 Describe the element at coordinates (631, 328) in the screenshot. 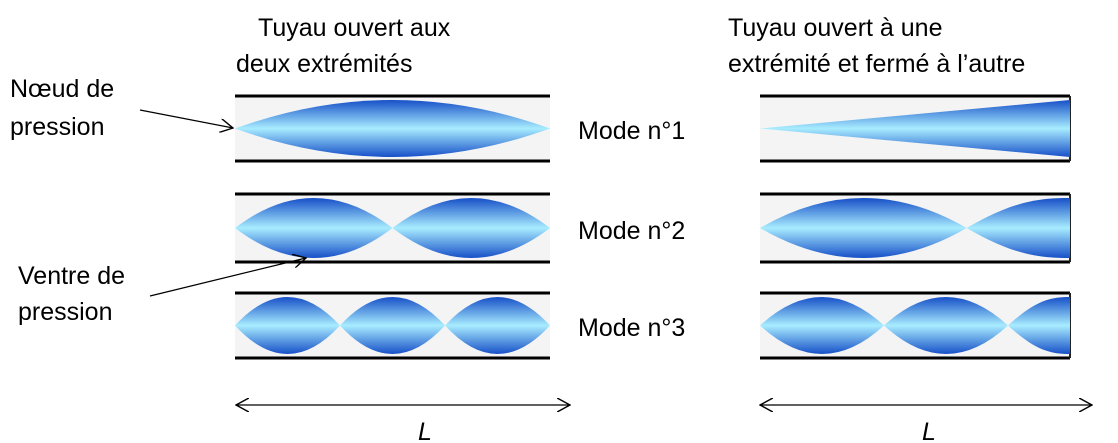

I see `mode-label: Mode n°3` at that location.